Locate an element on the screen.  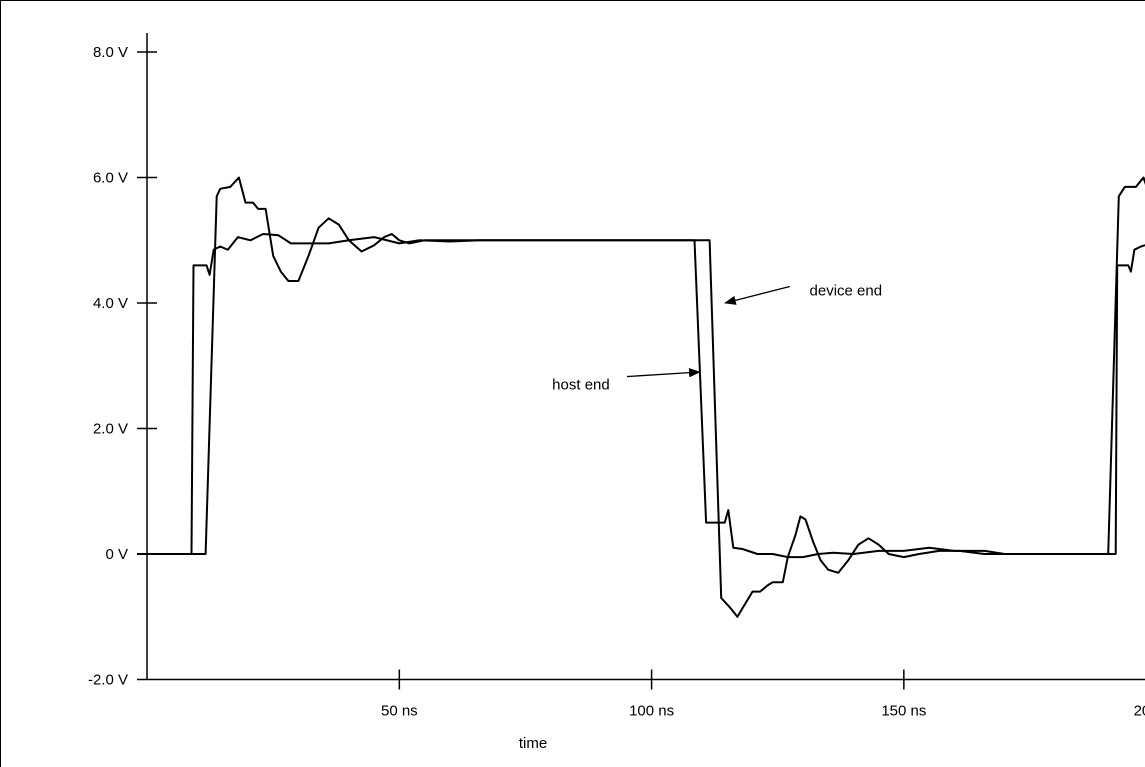
y-tick-label: 2.0 V is located at coordinates (110, 429).